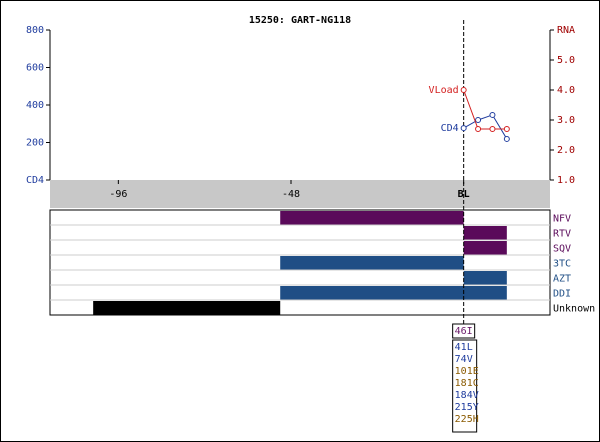 Image resolution: width=600 pixels, height=442 pixels. I want to click on drug-label: DDI, so click(562, 294).